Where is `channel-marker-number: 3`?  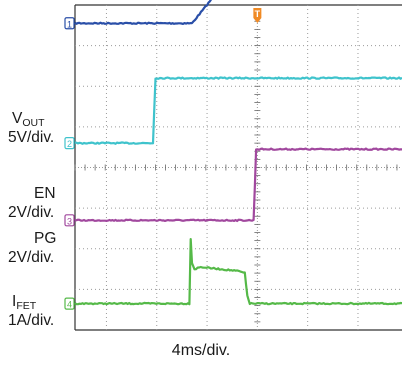
channel-marker-number: 3 is located at coordinates (69, 221).